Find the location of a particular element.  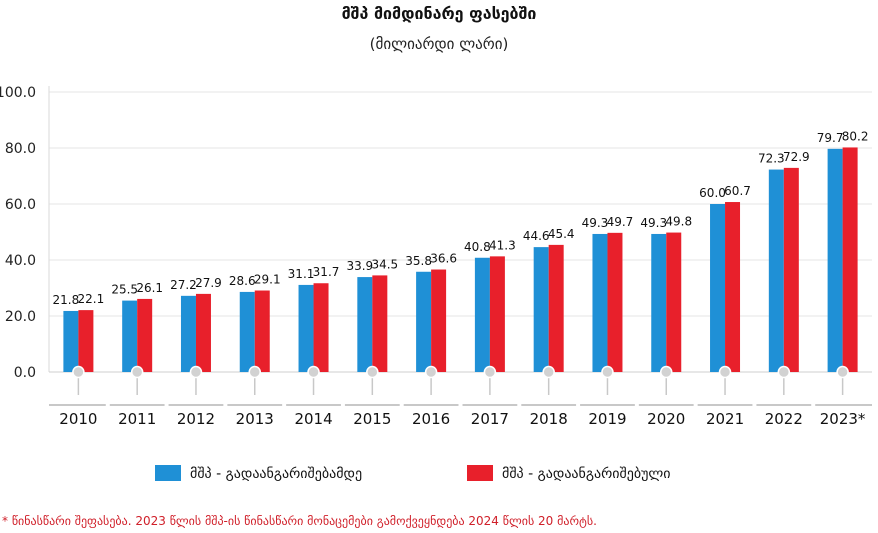

axis-markers is located at coordinates (460, 380).